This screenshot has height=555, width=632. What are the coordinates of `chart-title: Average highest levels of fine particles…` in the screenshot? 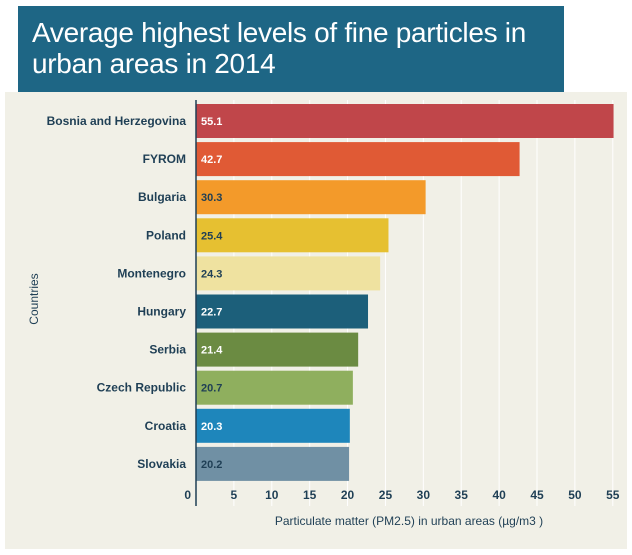 It's located at (279, 48).